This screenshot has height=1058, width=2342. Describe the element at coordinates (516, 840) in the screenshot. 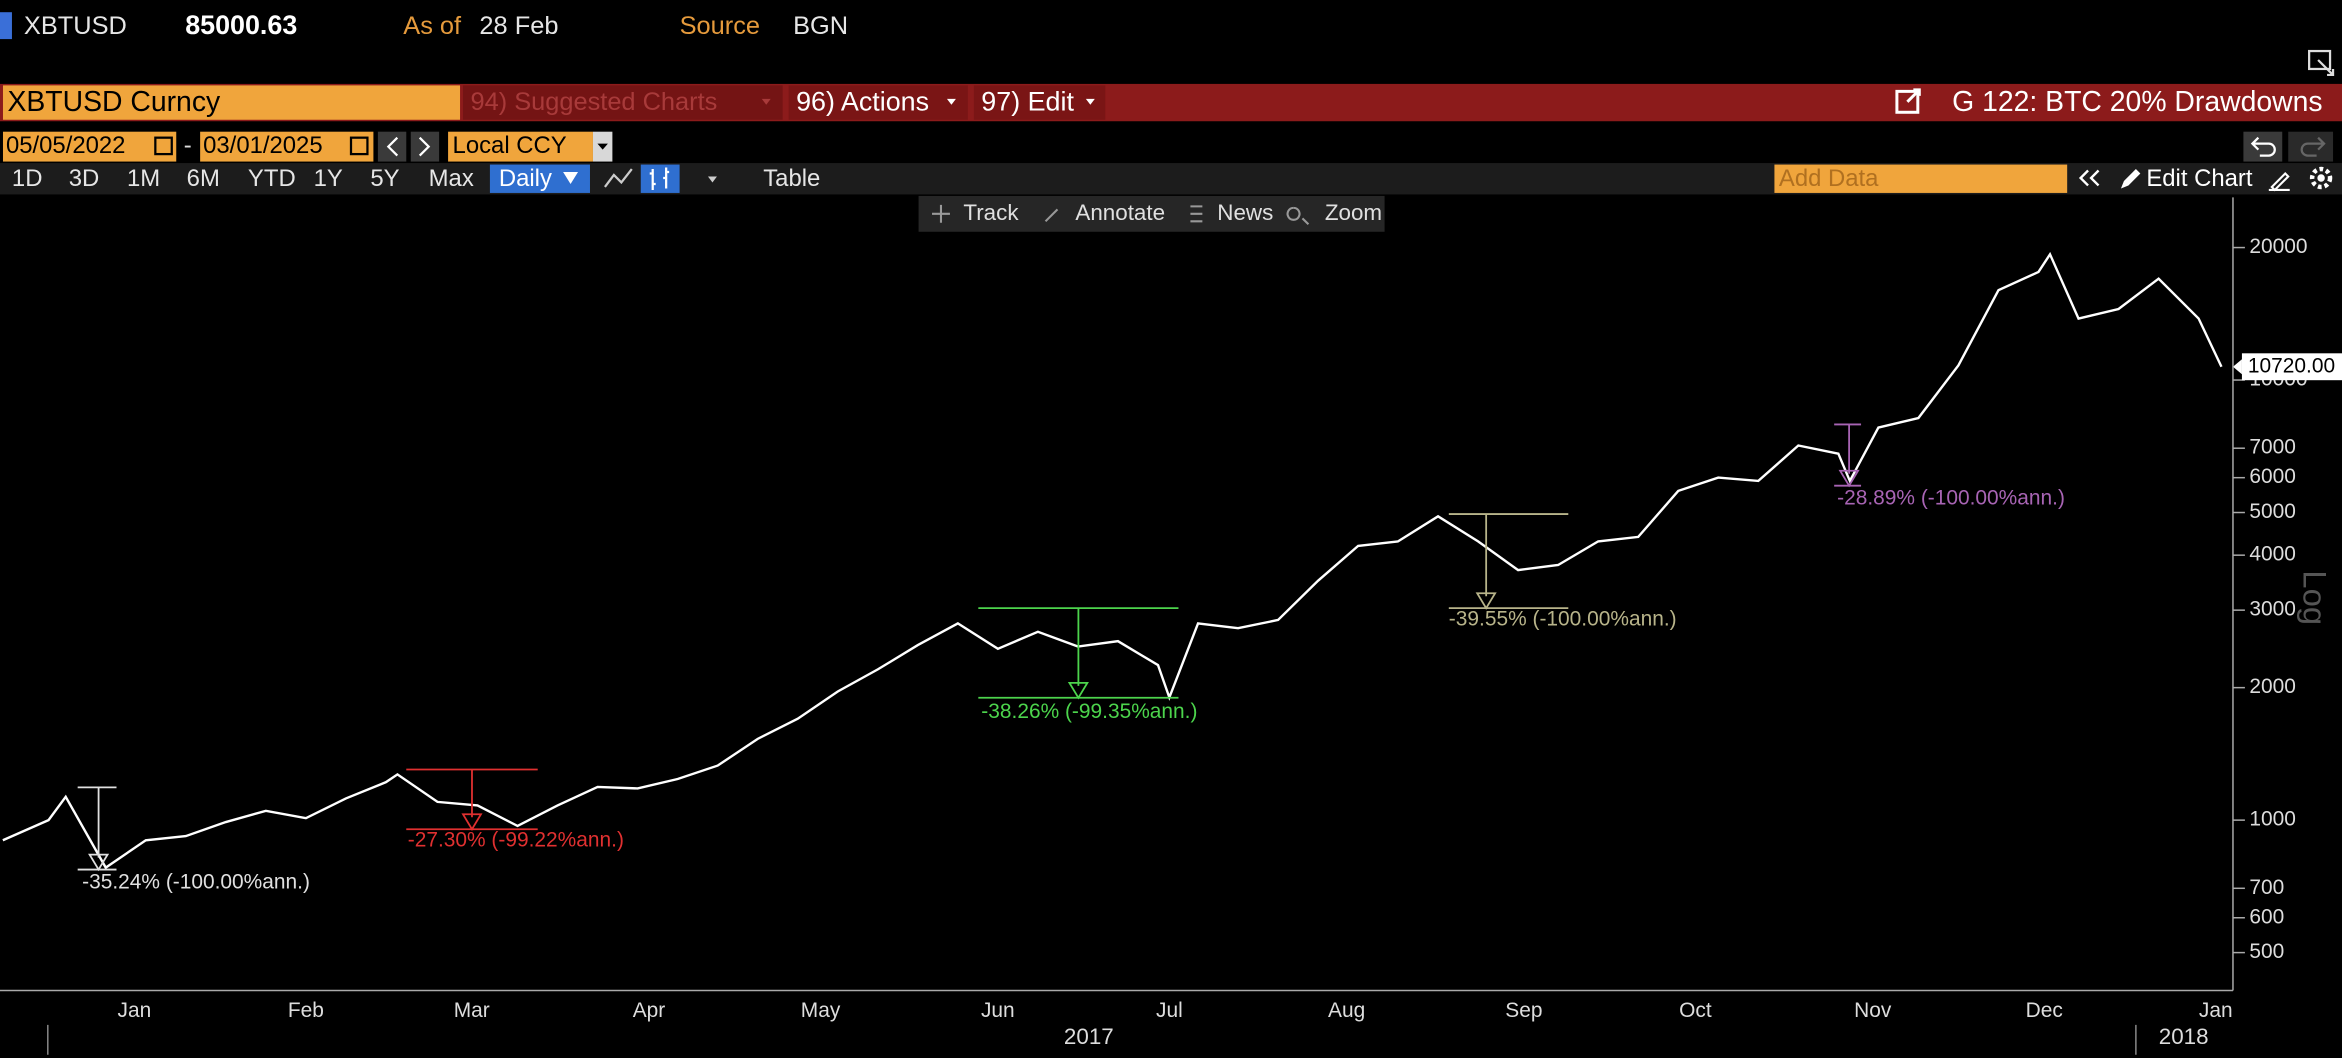

I see `drawdown-label: -27.30% (-99.22%ann.)` at that location.